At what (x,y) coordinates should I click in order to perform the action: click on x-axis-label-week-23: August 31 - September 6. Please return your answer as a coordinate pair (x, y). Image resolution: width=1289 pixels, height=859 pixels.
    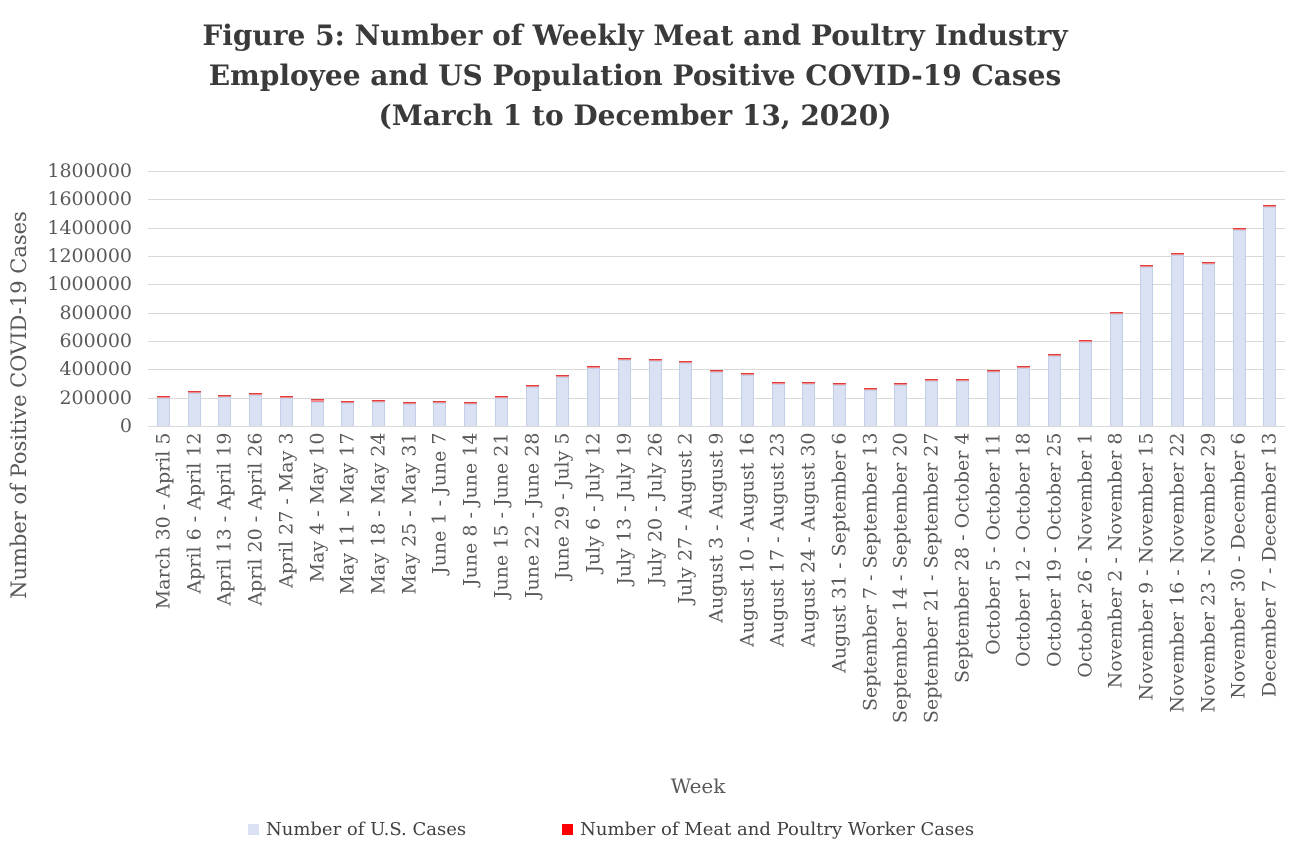
    Looking at the image, I should click on (839, 552).